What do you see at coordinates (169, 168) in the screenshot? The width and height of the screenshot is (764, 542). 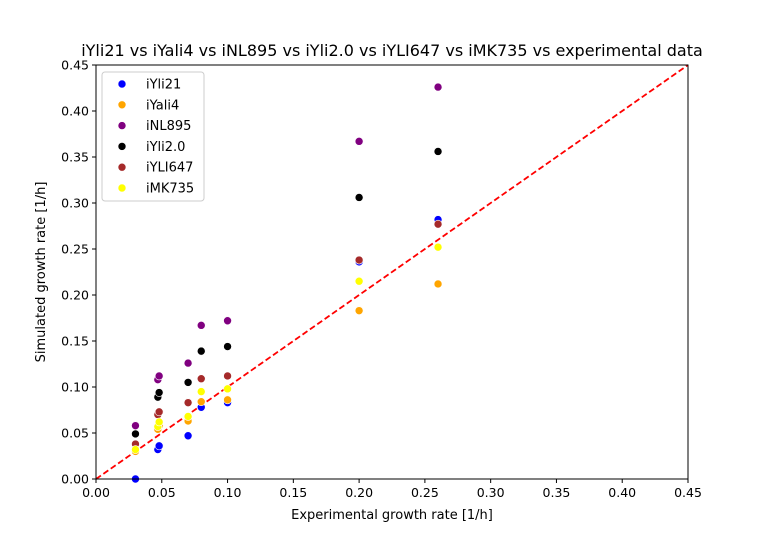 I see `legend-label: iYLI647` at bounding box center [169, 168].